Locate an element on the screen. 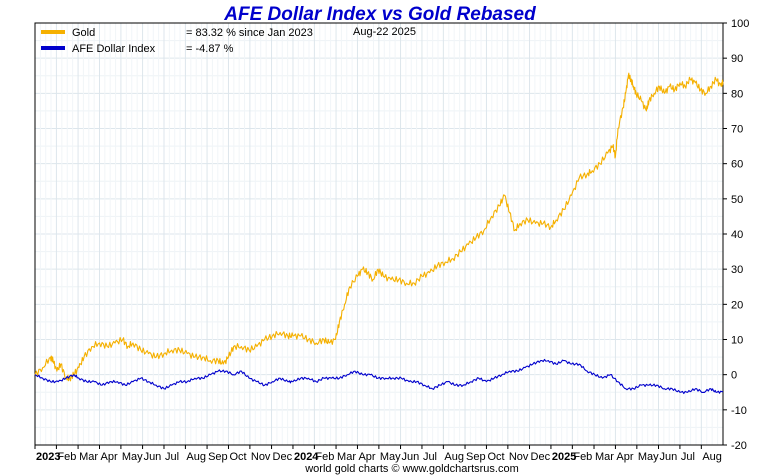 Image resolution: width=760 pixels, height=475 pixels. chart-title: AFE Dollar Index vs Gold Rebased is located at coordinates (379, 14).